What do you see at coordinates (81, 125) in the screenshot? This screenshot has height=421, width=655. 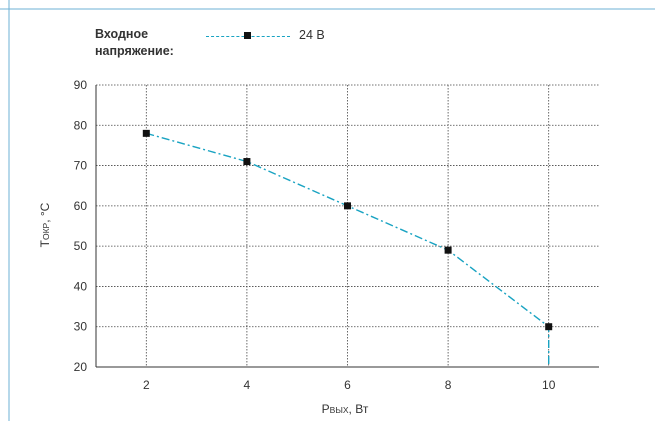 I see `y-tick-label: 80` at bounding box center [81, 125].